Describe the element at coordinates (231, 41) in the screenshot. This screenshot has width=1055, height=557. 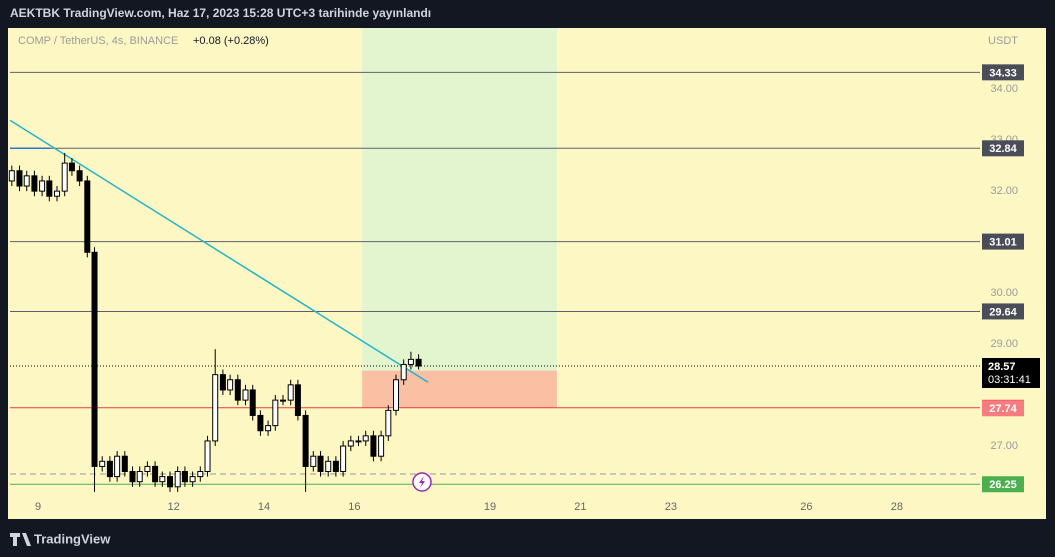
I see `change: +0.08 (+0.28%)` at that location.